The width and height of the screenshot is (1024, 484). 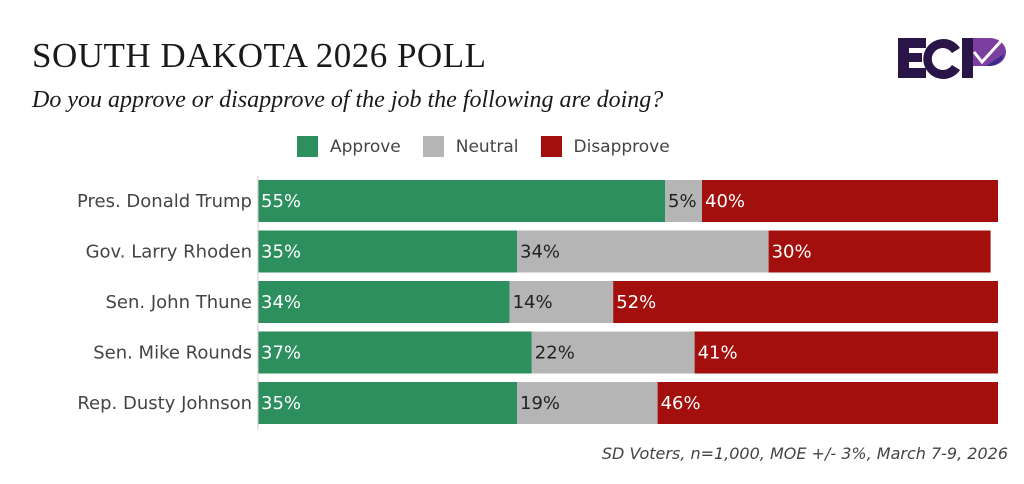 What do you see at coordinates (169, 252) in the screenshot?
I see `category-label: Gov. Larry Rhoden` at bounding box center [169, 252].